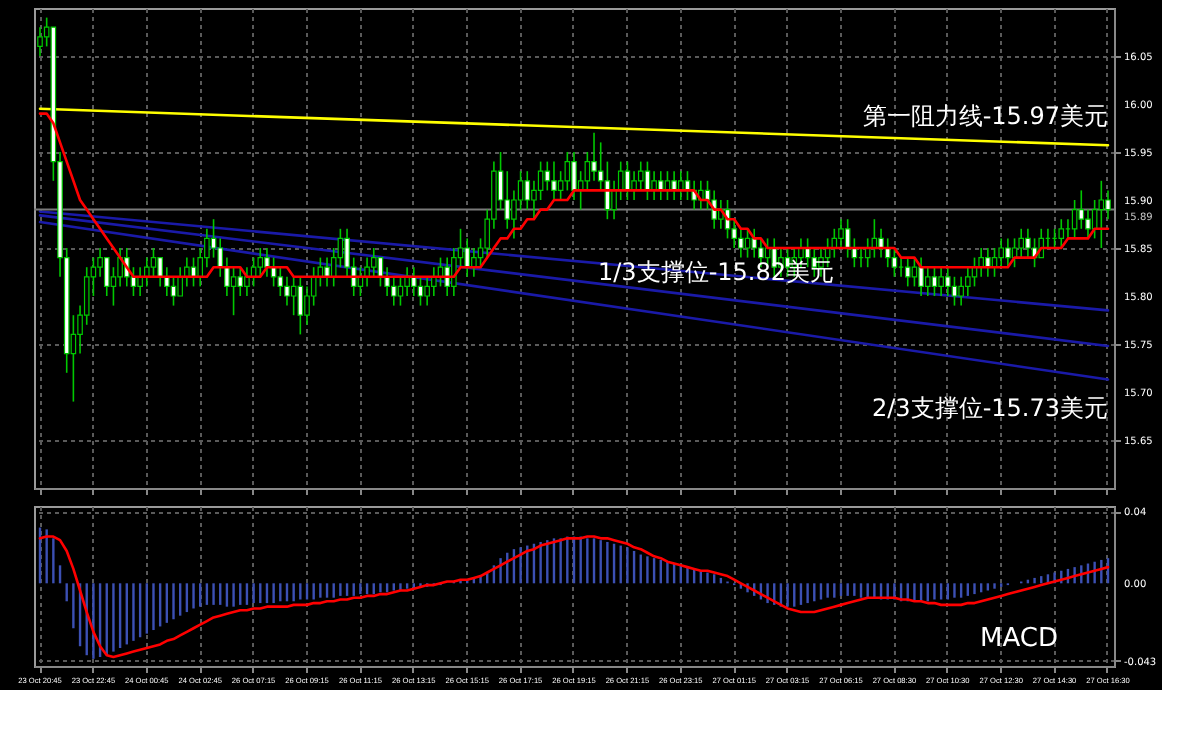 This screenshot has width=1202, height=744. What do you see at coordinates (1019, 639) in the screenshot?
I see `annotation: MACD` at bounding box center [1019, 639].